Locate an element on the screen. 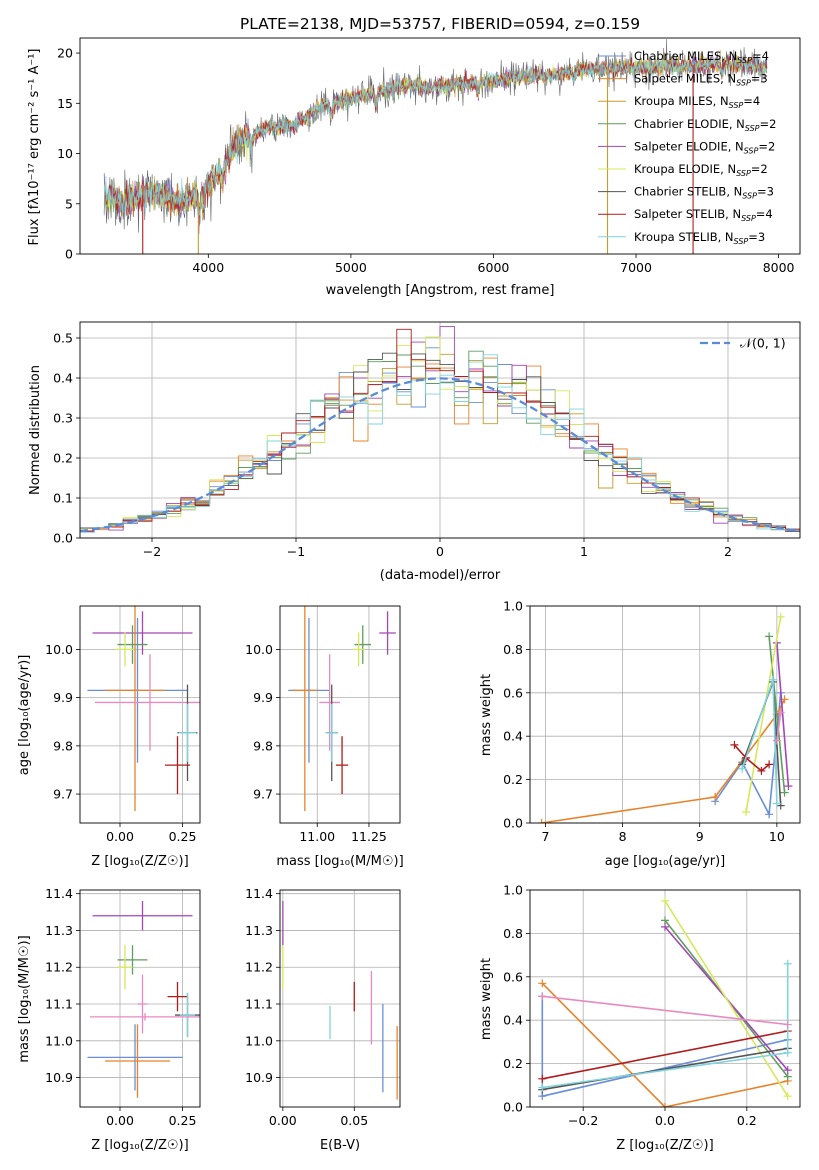 The height and width of the screenshot is (1170, 819). weight-vs-metallicity-panel: −0.2 0.0 0.2 0.0 0.2 0.4 0.6 0.8 1.0 is located at coordinates (652, 1005).